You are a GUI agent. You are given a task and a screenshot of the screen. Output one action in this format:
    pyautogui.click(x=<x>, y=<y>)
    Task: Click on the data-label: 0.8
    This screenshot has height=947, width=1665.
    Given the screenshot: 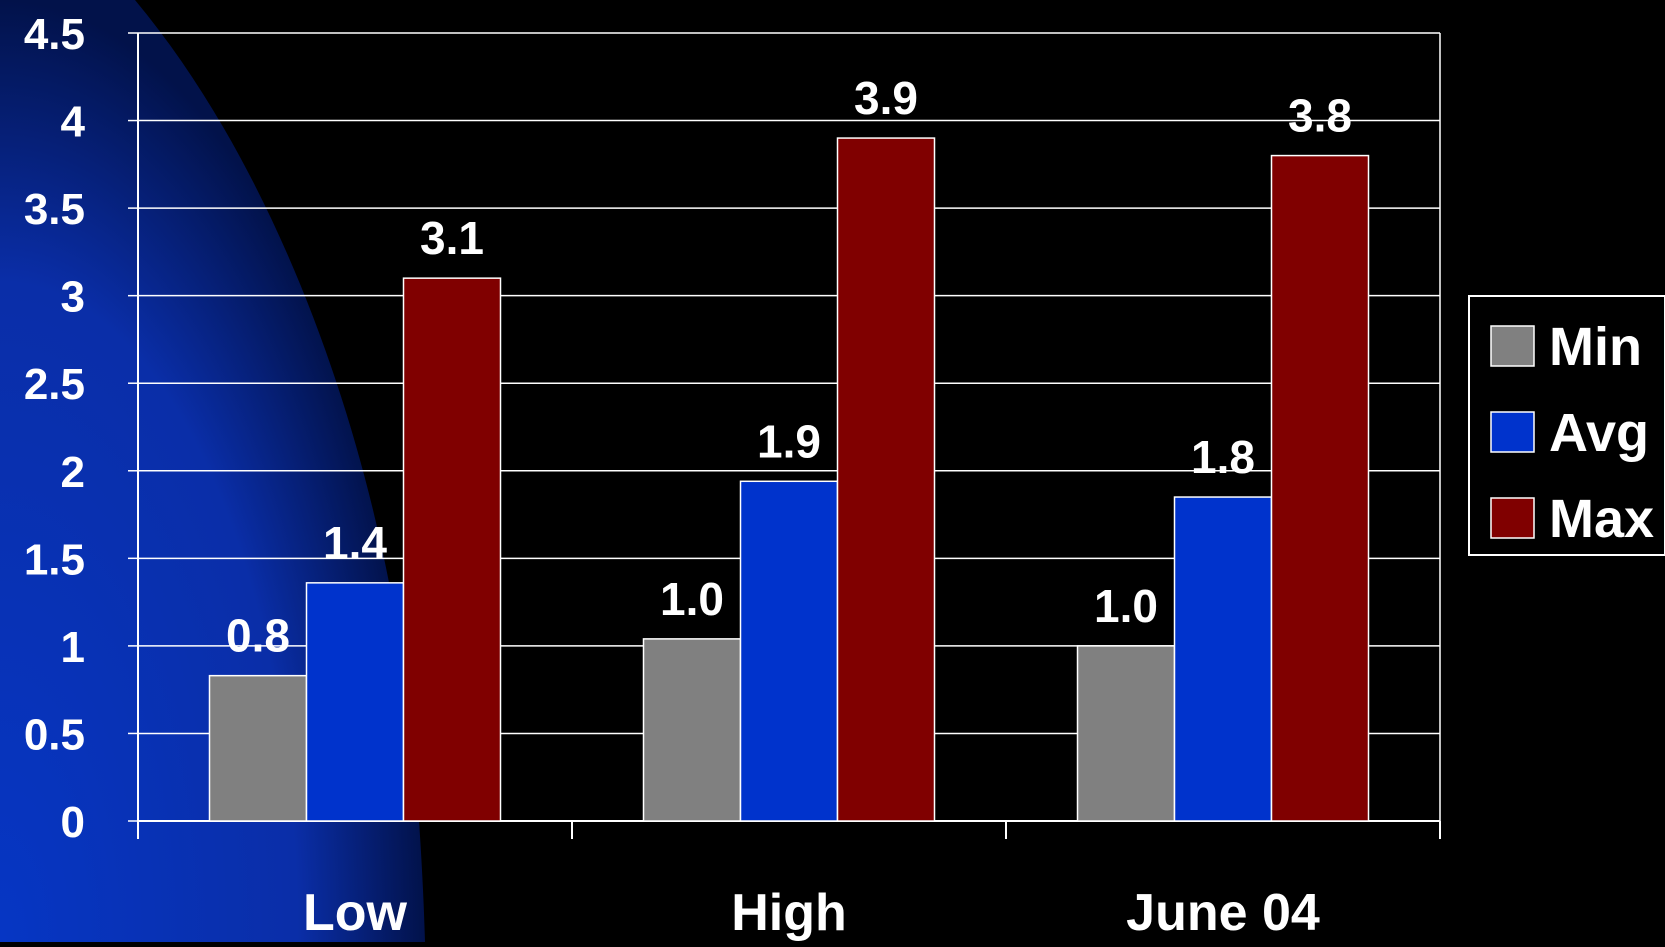 What is the action you would take?
    pyautogui.click(x=258, y=636)
    